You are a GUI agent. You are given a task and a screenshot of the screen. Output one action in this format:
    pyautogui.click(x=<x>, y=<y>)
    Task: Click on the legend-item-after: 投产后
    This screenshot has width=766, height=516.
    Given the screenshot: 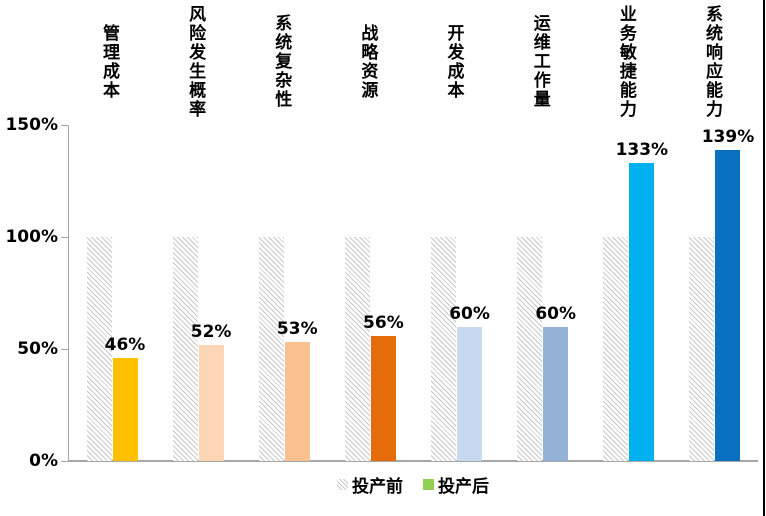 What is the action you would take?
    pyautogui.click(x=456, y=484)
    